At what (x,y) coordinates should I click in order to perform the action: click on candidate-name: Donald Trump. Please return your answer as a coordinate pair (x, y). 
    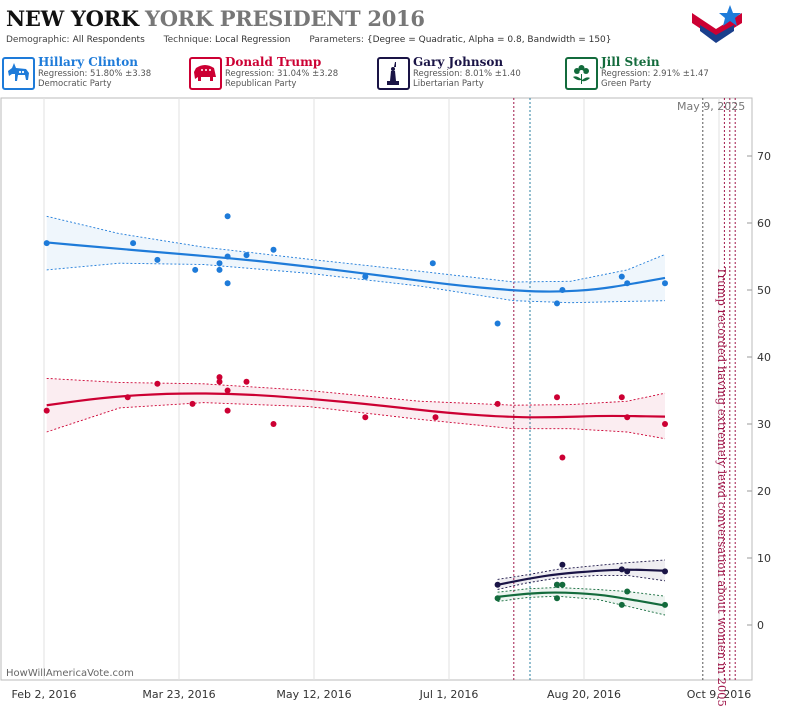
    Looking at the image, I should click on (273, 62).